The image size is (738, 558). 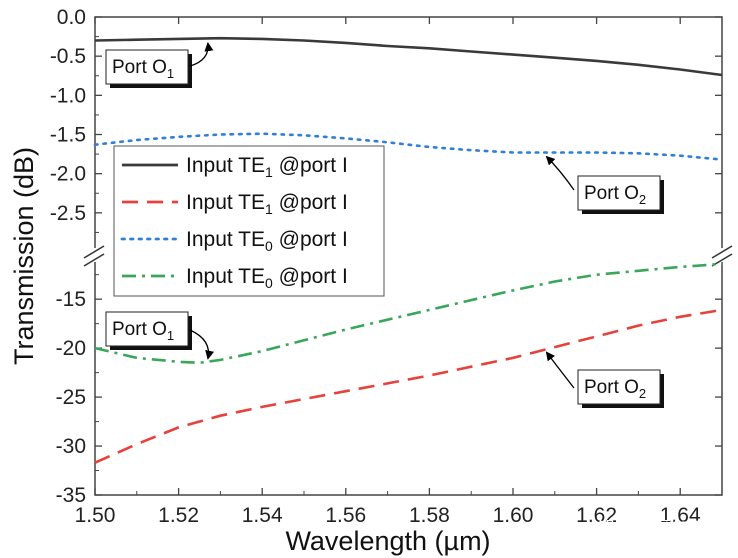 I want to click on x-tick-label: 1.54, so click(x=262, y=515).